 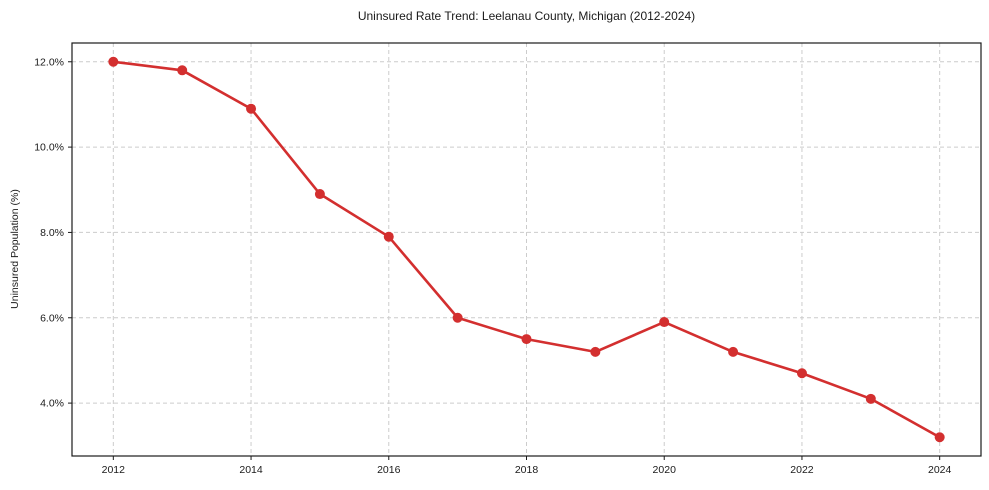 What do you see at coordinates (389, 470) in the screenshot?
I see `x-tick-label: 2016` at bounding box center [389, 470].